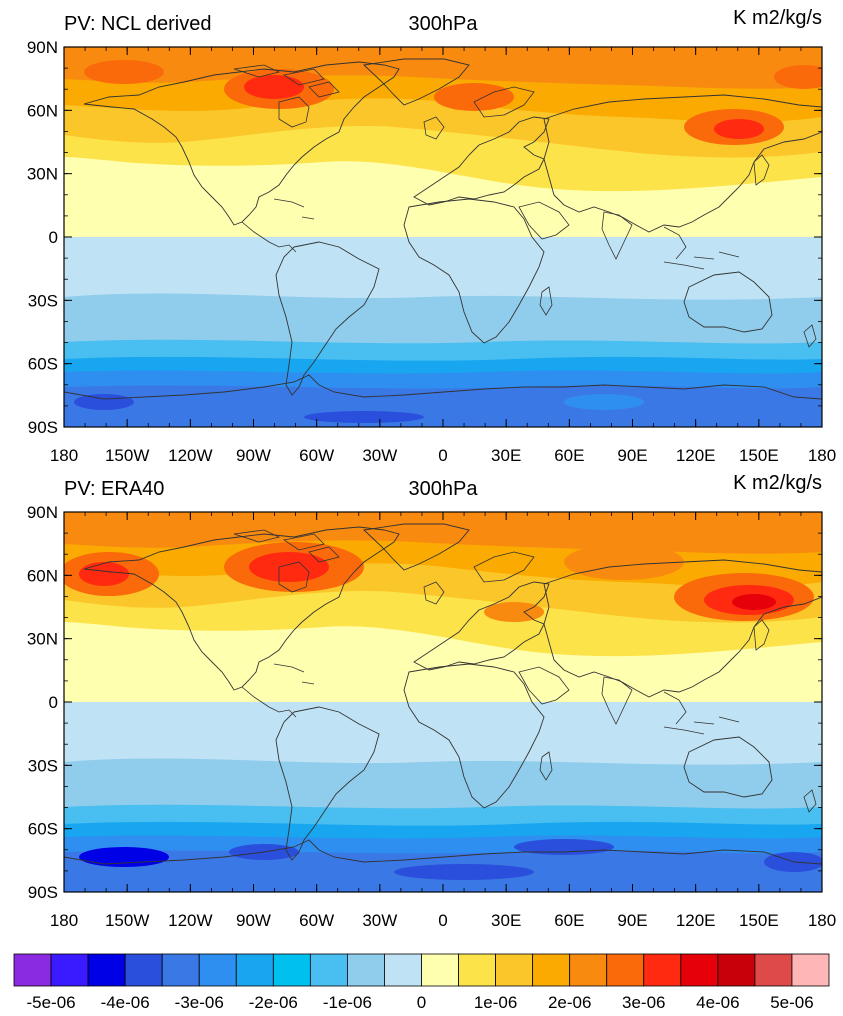 This screenshot has height=1016, width=843. Describe the element at coordinates (569, 1002) in the screenshot. I see `colorbar-label: 2e-06` at that location.